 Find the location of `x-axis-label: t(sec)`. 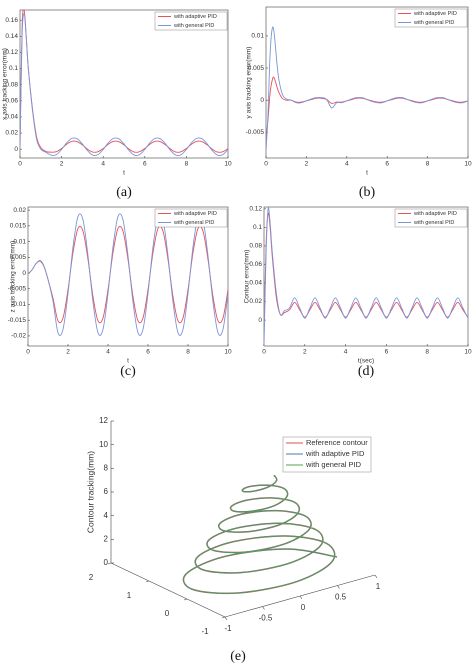

x-axis-label: t(sec) is located at coordinates (366, 361).